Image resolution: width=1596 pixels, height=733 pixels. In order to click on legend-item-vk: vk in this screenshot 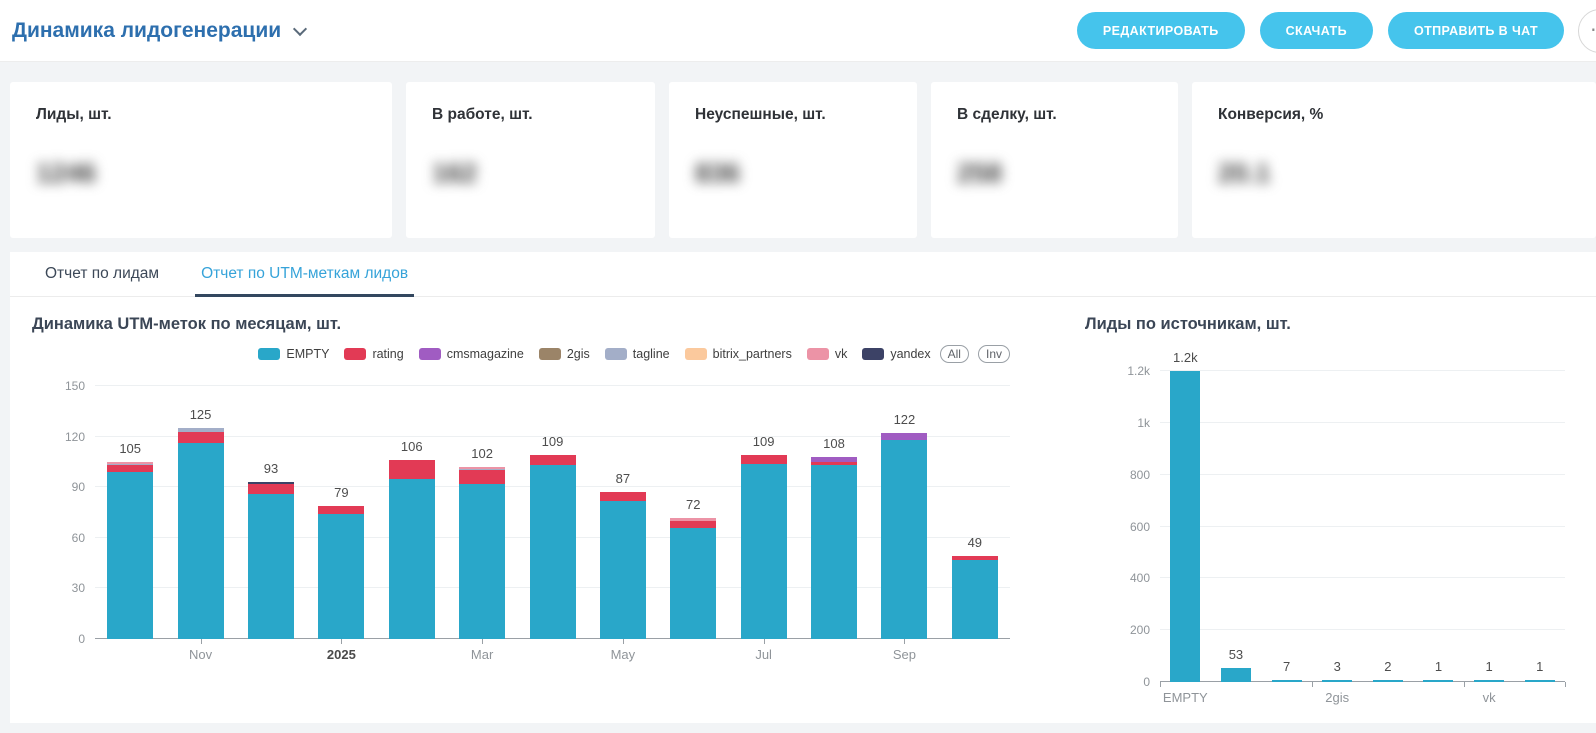, I will do `click(826, 354)`.